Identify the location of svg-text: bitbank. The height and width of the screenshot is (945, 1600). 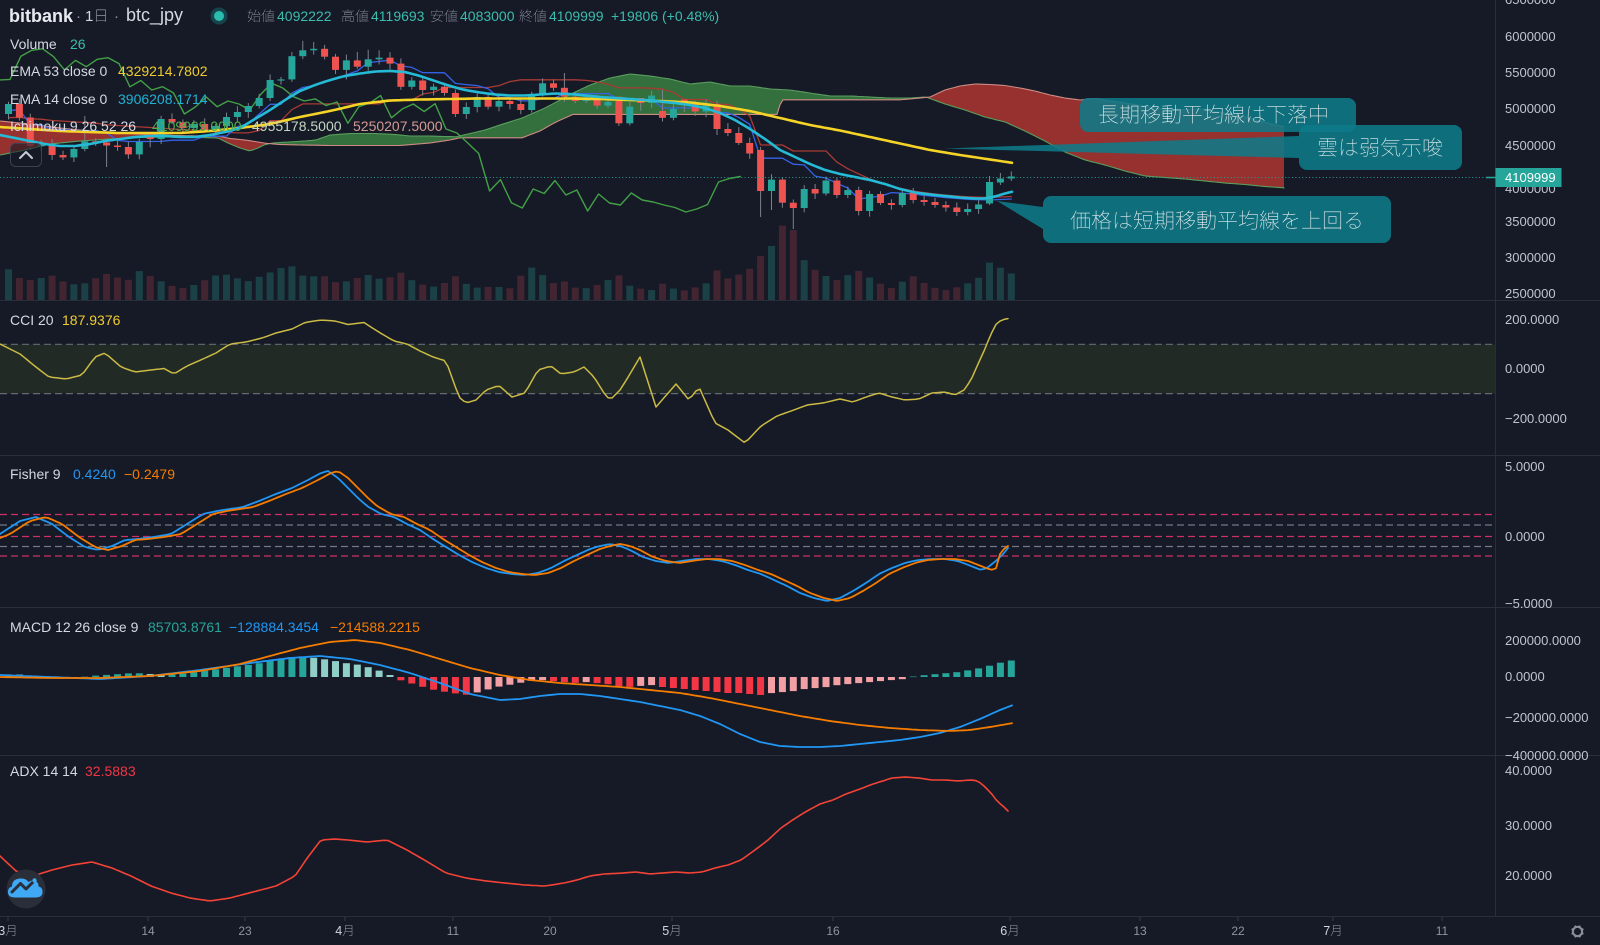
(41, 16).